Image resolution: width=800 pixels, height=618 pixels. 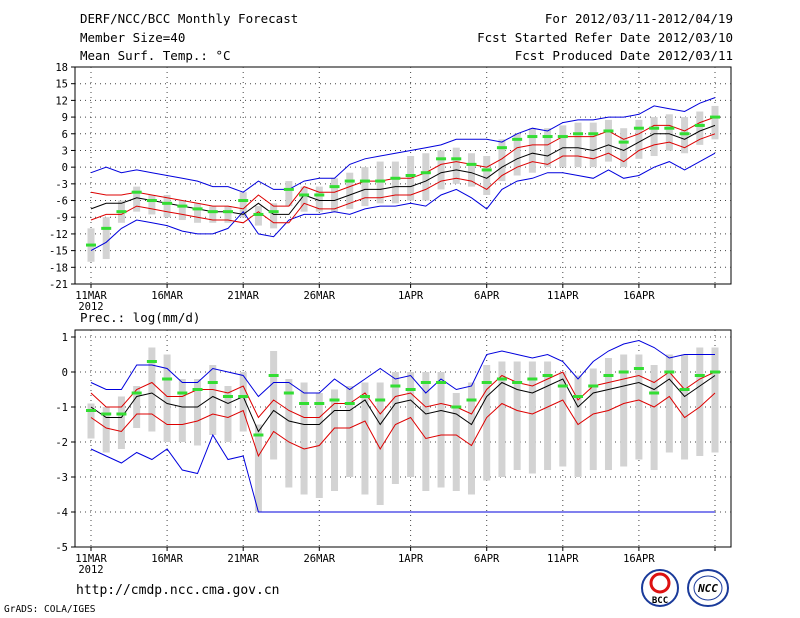 What do you see at coordinates (243, 559) in the screenshot?
I see `prec-xtick-label: 21MAR` at bounding box center [243, 559].